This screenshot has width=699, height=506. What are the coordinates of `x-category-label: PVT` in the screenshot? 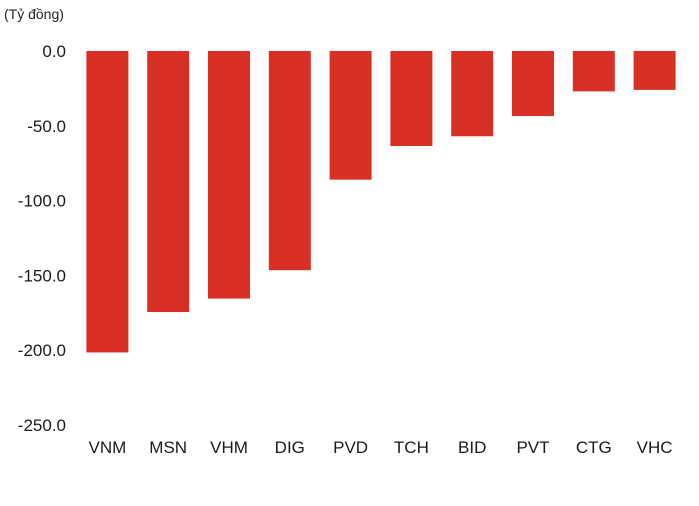 It's located at (532, 447).